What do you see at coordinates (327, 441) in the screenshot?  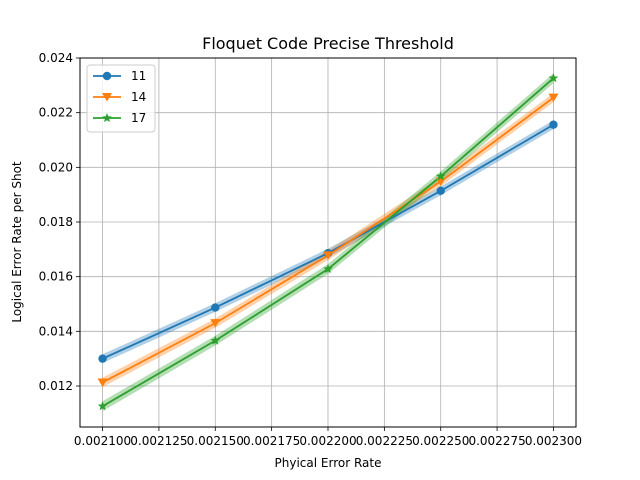 I see `x-tick-label: 0.002200` at bounding box center [327, 441].